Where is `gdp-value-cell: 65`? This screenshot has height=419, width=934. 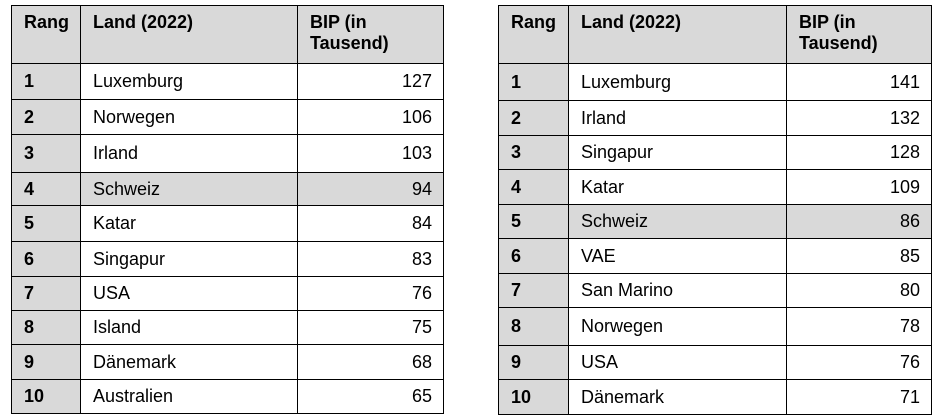 gdp-value-cell: 65 is located at coordinates (370, 396).